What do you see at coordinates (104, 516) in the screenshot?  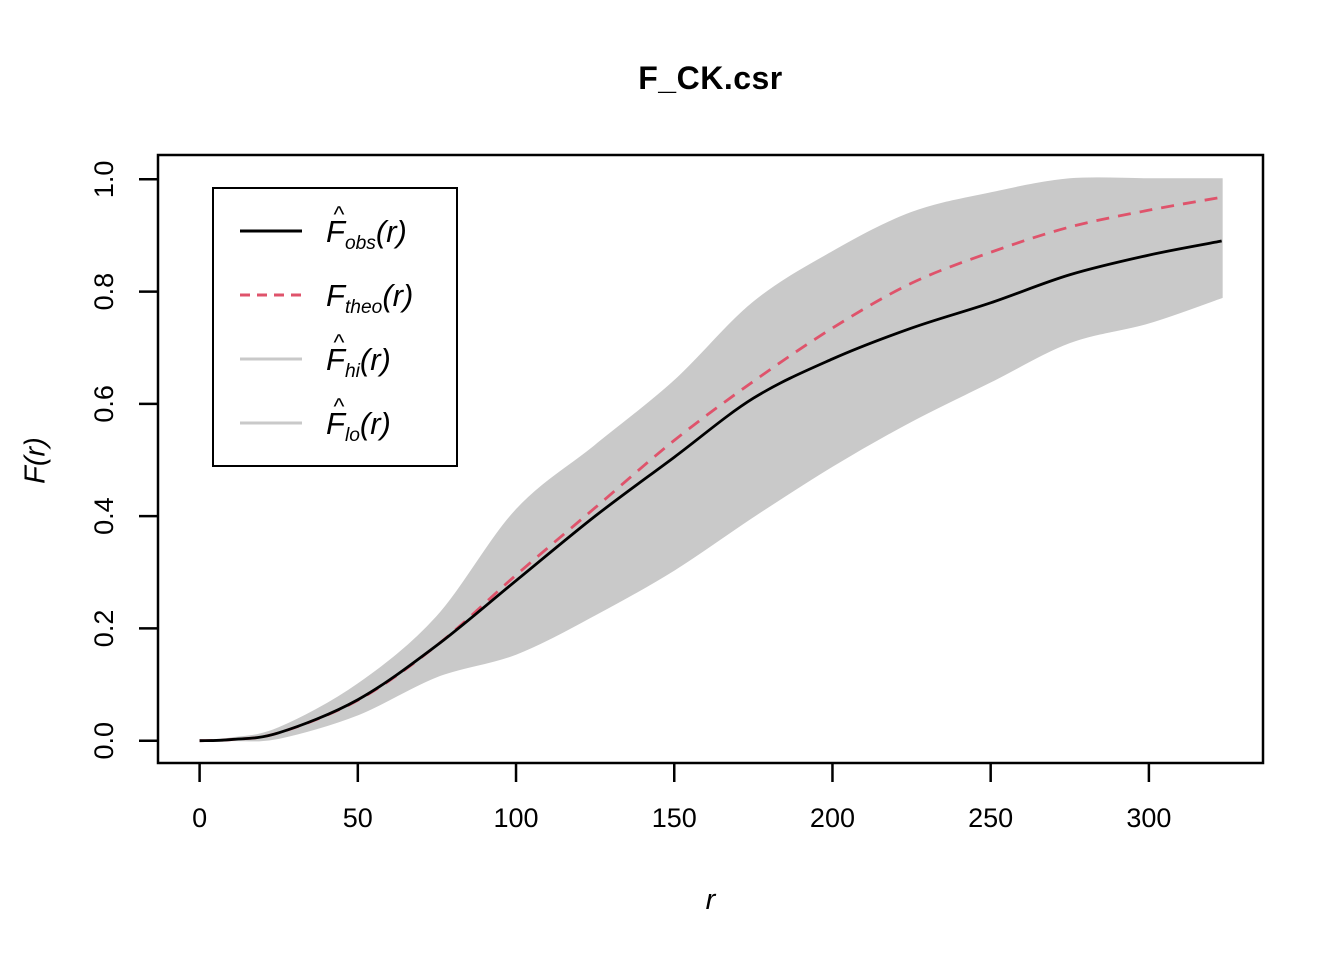 I see `y-tick-label: 0.4` at bounding box center [104, 516].